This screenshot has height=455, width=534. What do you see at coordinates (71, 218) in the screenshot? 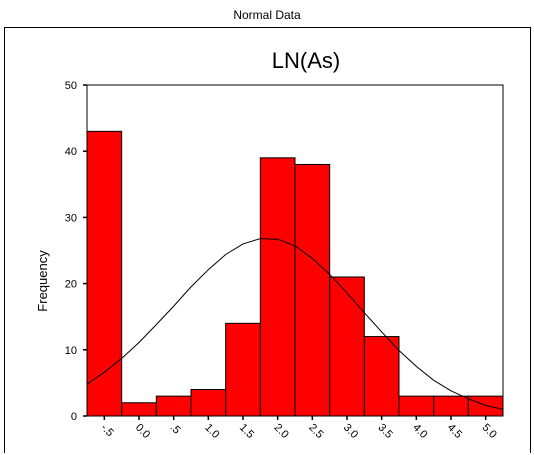
I see `y-tick-label-30: 30` at bounding box center [71, 218].